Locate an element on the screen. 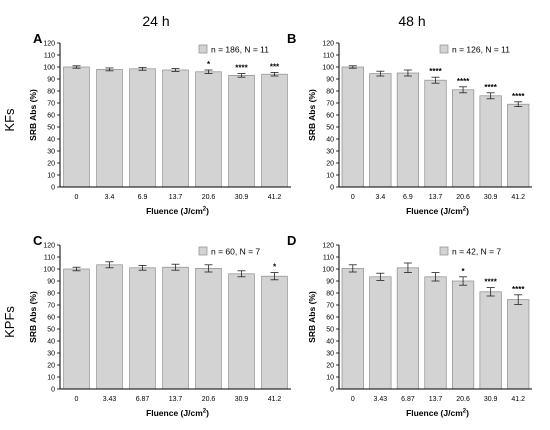 This screenshot has width=550, height=430. x-tick-label: 30.9 is located at coordinates (242, 399).